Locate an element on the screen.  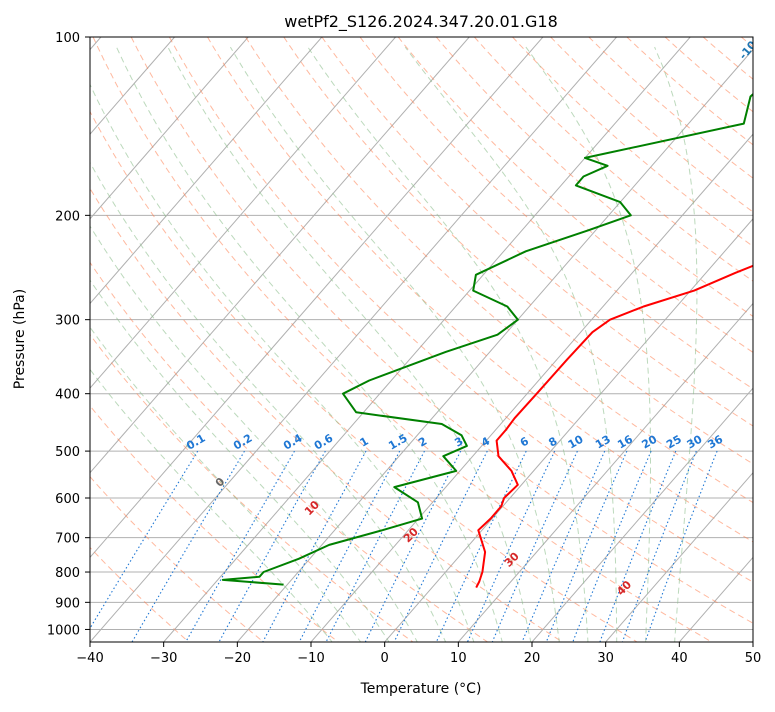
x-axis-label: Temperature (°C) is located at coordinates (421, 689).